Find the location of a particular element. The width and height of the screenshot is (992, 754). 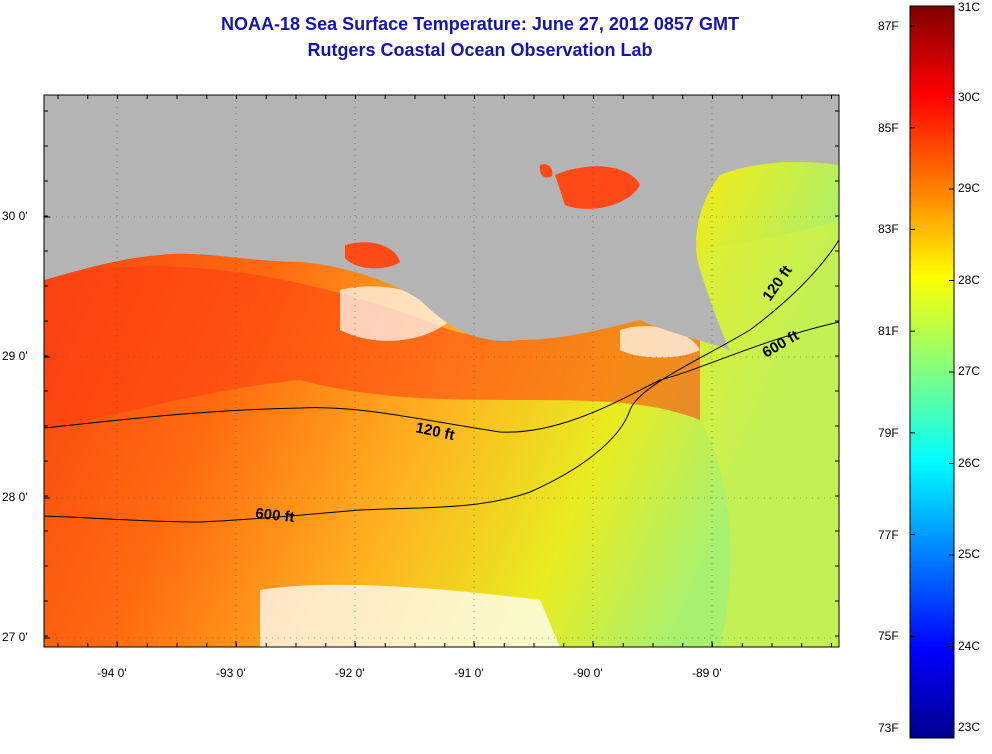

colorbar-celsius-label: 27C is located at coordinates (969, 371).